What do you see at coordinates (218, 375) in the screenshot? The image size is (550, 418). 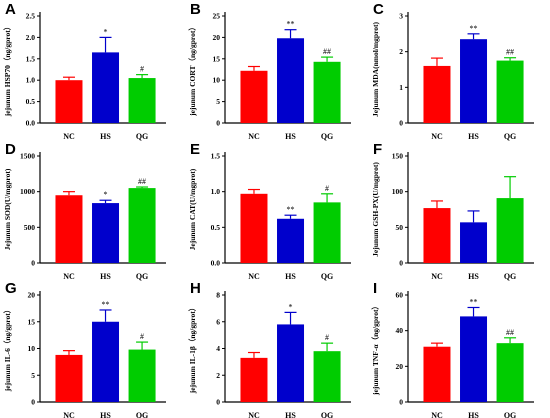 I see `y-tick-label: 2` at bounding box center [218, 375].